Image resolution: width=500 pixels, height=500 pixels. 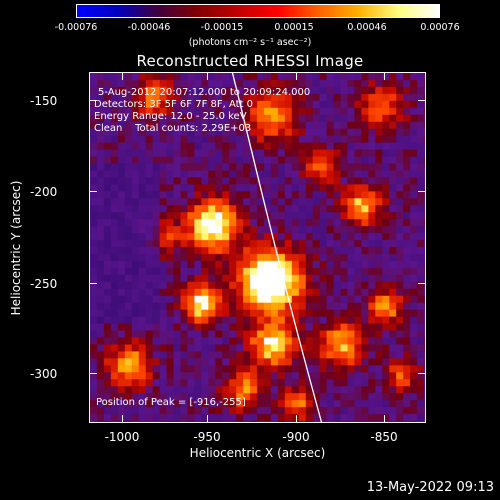 What do you see at coordinates (44, 374) in the screenshot?
I see `y-tick-label: -300` at bounding box center [44, 374].